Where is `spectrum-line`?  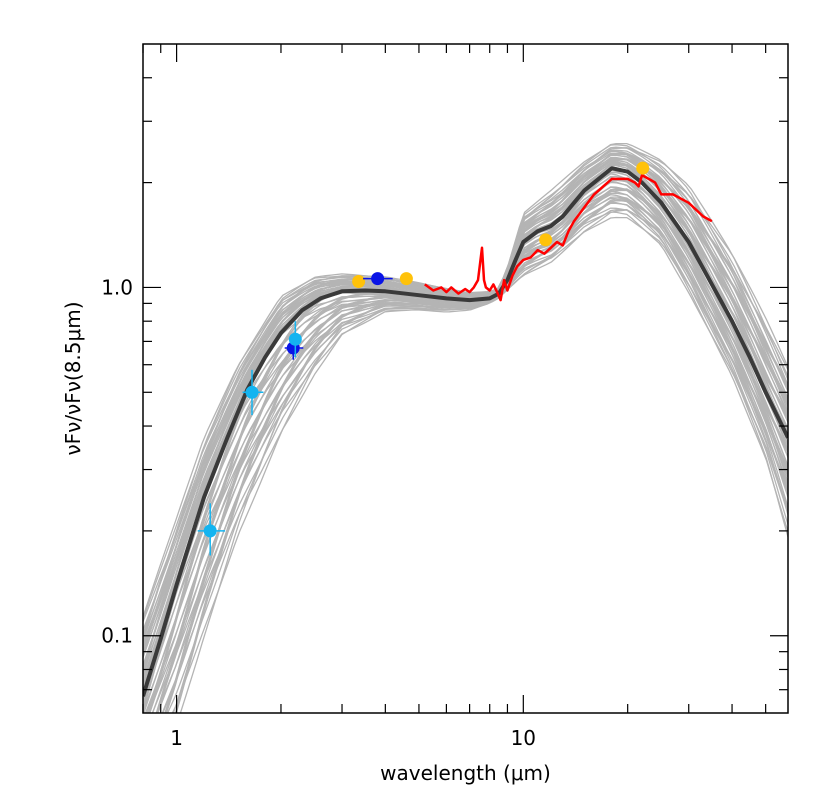 spectrum-line is located at coordinates (568, 237).